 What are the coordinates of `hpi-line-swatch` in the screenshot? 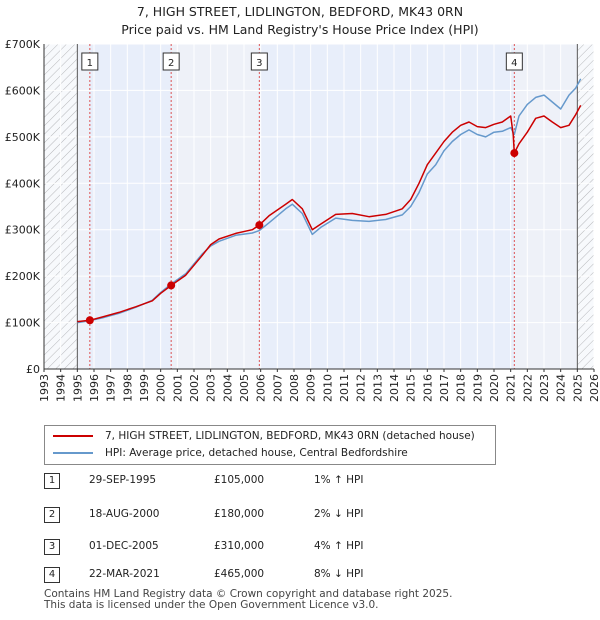 It's located at (73, 453).